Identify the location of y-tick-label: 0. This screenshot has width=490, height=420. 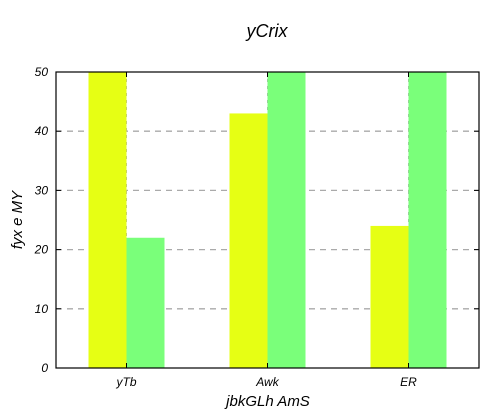
(44, 368).